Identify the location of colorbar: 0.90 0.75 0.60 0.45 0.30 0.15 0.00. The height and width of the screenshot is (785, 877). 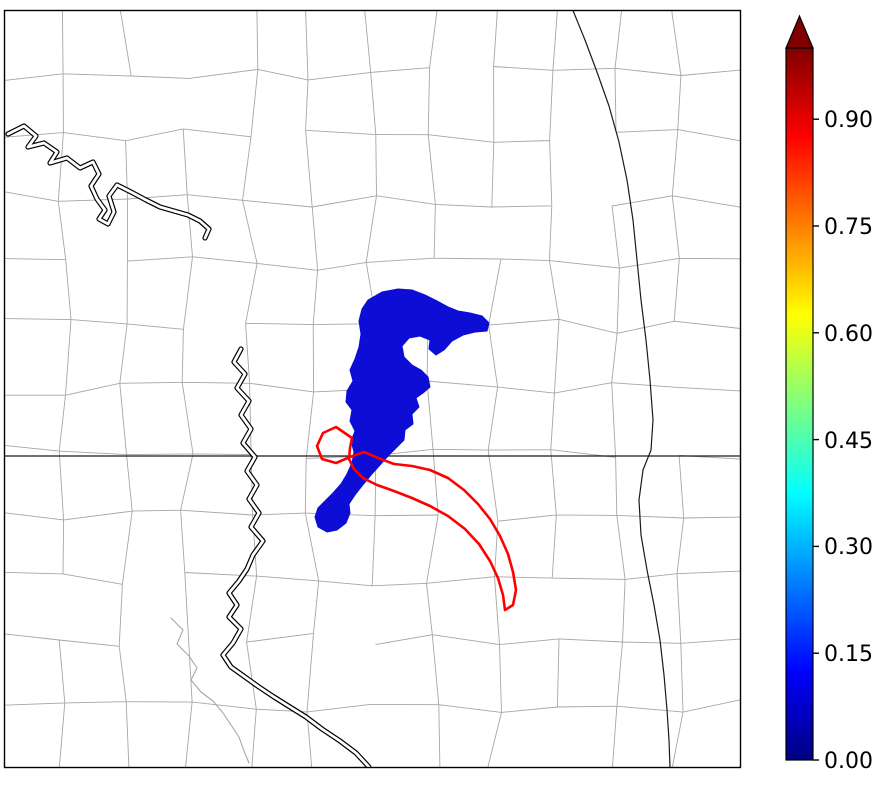
(829, 394).